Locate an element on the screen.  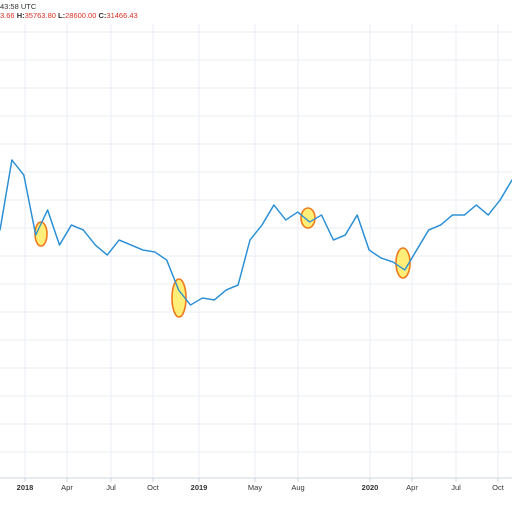
ohlc-high-label: H: is located at coordinates (20, 15).